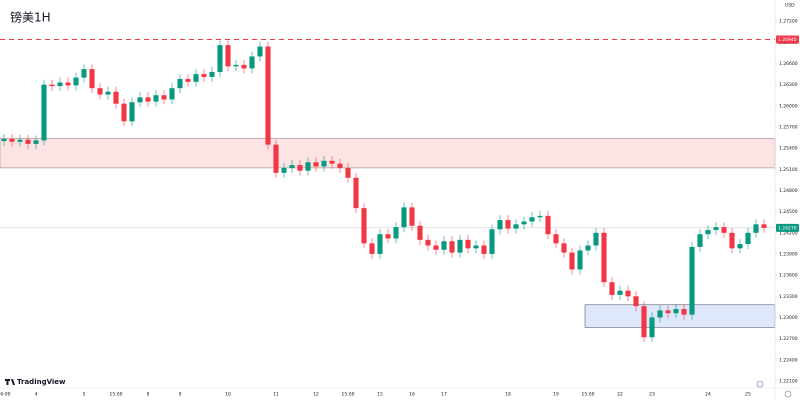  What do you see at coordinates (380, 395) in the screenshot?
I see `x-tick-label: 15` at bounding box center [380, 395].